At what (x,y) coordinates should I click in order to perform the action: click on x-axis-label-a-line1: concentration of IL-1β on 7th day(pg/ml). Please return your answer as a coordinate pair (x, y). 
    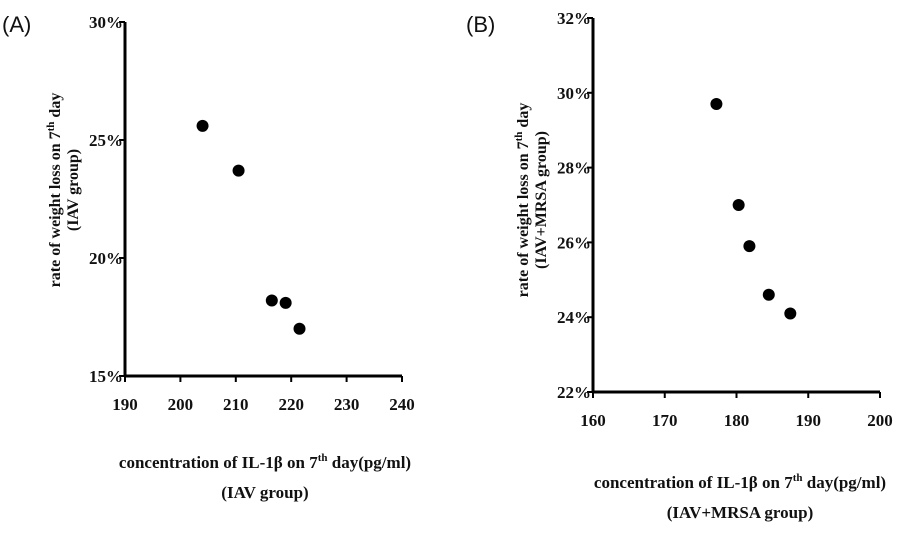
    Looking at the image, I should click on (265, 462).